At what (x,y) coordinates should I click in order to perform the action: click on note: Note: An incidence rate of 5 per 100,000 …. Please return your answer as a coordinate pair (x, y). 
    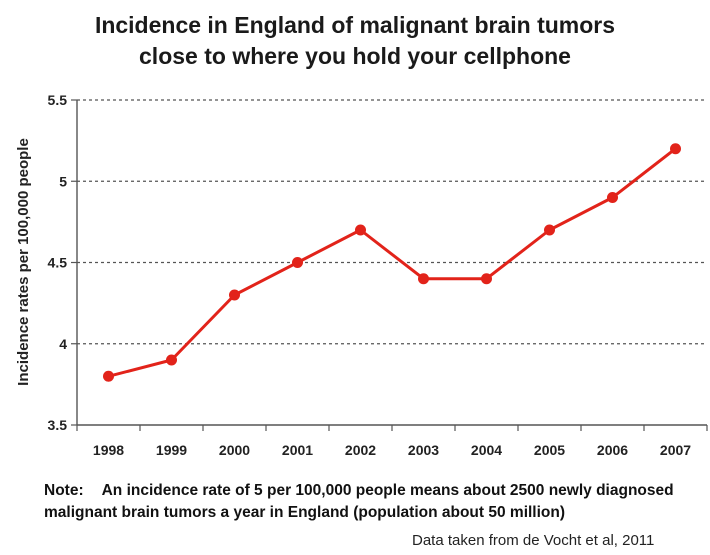
    Looking at the image, I should click on (376, 502).